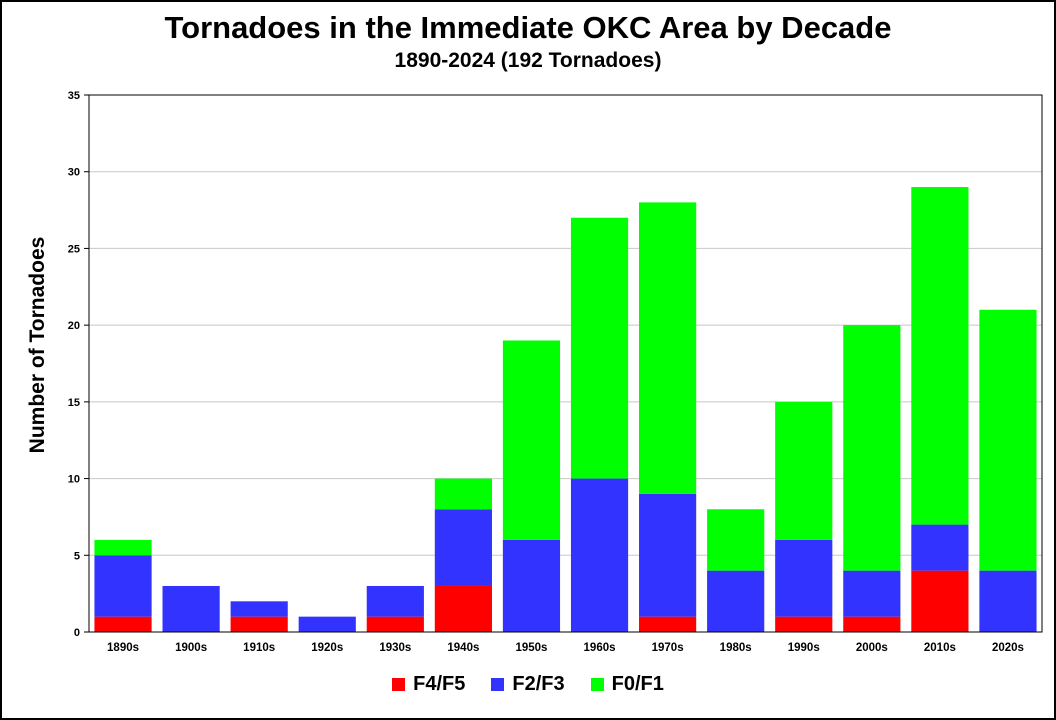 Image resolution: width=1056 pixels, height=720 pixels. Describe the element at coordinates (538, 684) in the screenshot. I see `legend-label-f2f3: F2/F3` at that location.